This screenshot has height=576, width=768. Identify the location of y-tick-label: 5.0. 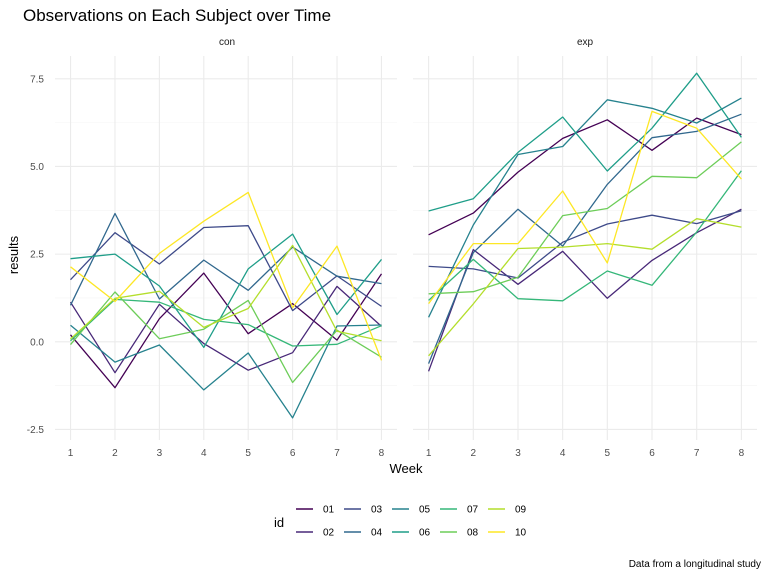
(37, 167).